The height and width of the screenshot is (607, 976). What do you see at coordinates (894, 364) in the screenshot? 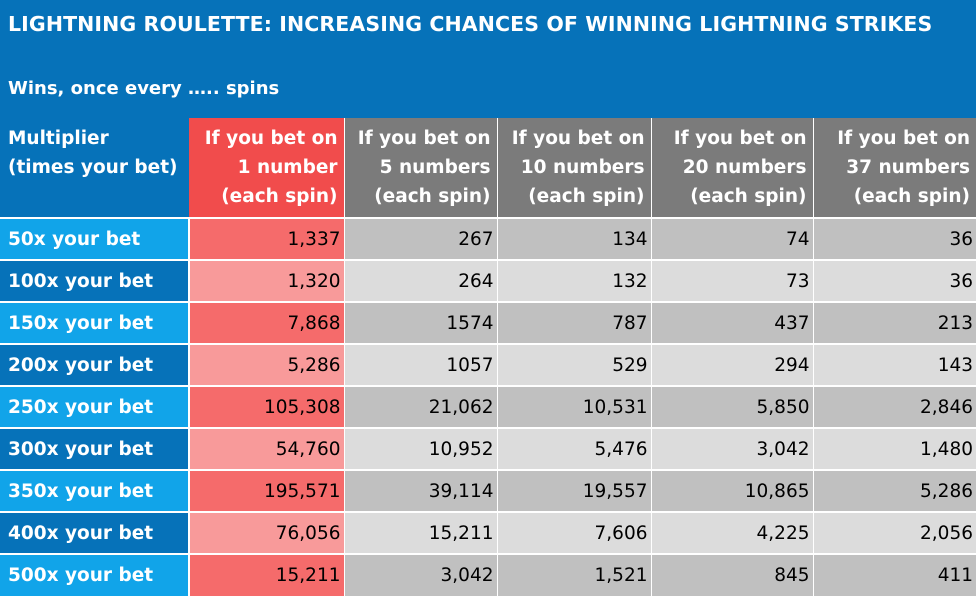
I see `odds-cell: 143` at bounding box center [894, 364].